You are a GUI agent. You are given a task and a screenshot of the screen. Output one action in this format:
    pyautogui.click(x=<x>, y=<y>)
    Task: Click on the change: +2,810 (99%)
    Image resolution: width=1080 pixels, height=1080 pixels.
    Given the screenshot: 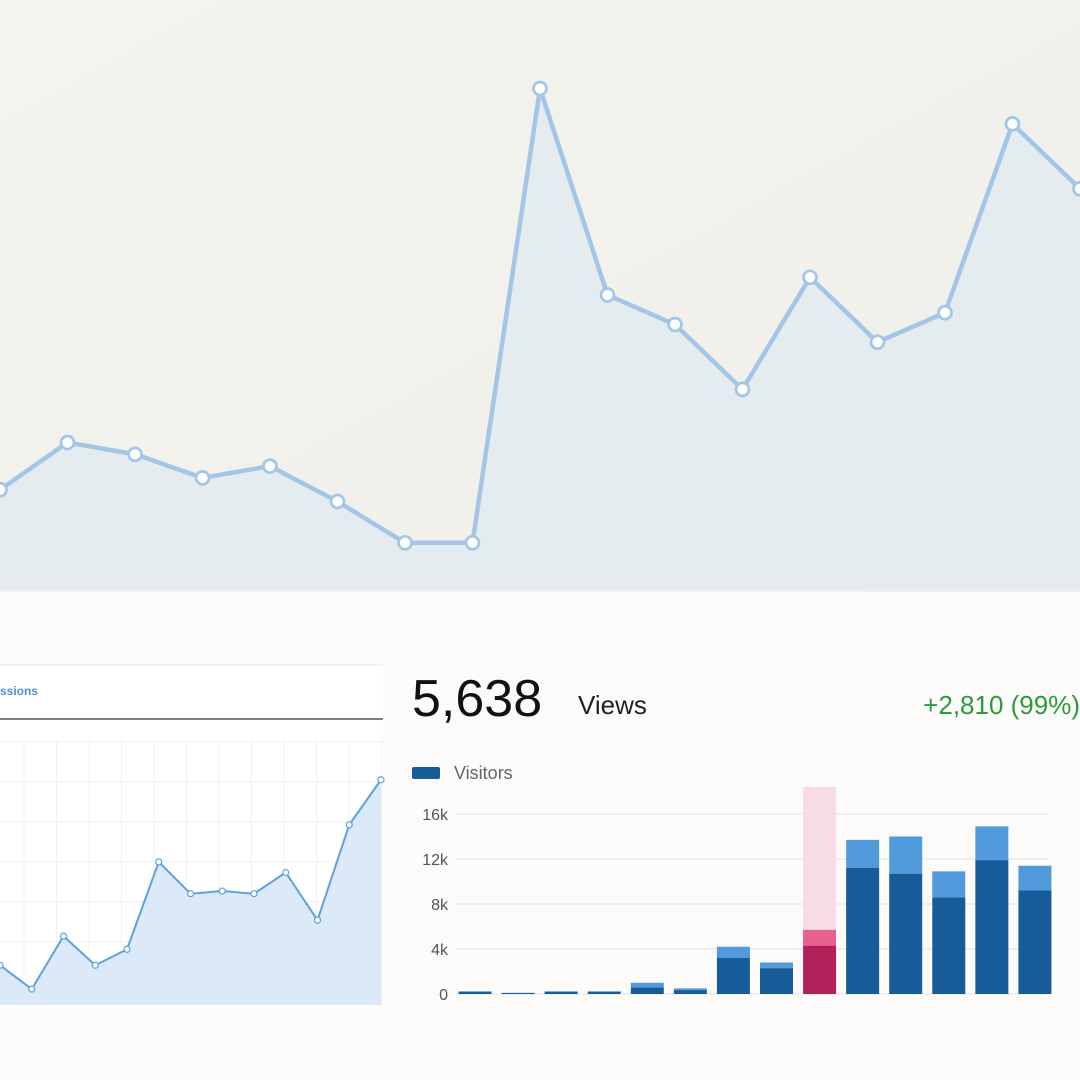 What is the action you would take?
    pyautogui.click(x=1001, y=705)
    